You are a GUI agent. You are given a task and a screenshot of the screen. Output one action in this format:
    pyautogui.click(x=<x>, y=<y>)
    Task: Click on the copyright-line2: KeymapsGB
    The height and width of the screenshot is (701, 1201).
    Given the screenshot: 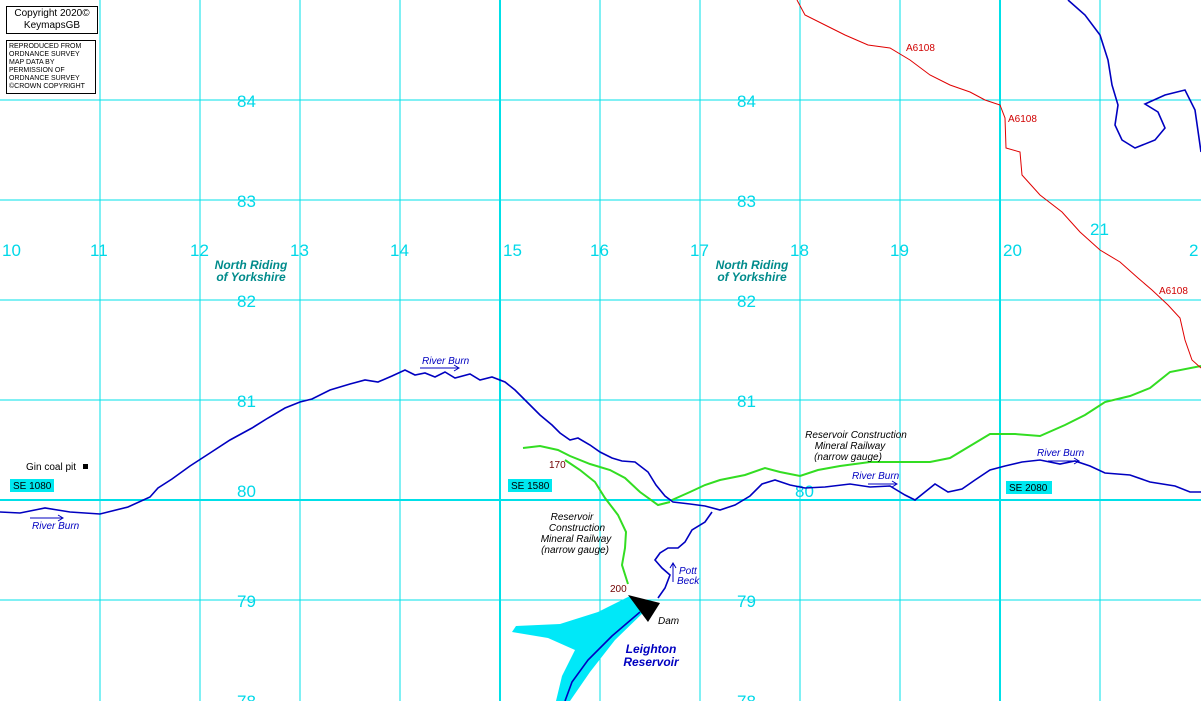 What is the action you would take?
    pyautogui.click(x=52, y=25)
    